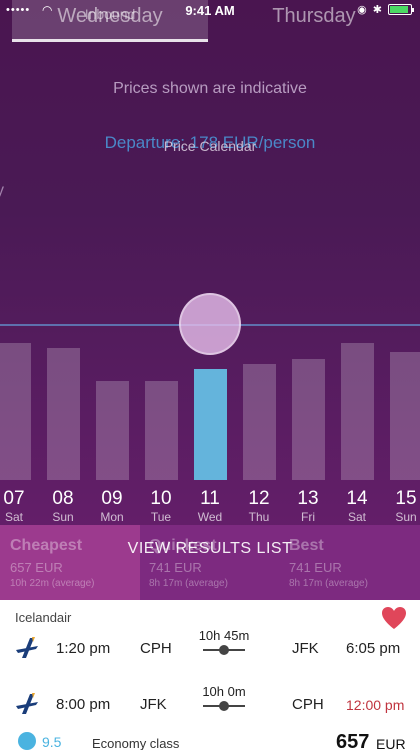  Describe the element at coordinates (161, 498) in the screenshot. I see `date-number: 10` at that location.